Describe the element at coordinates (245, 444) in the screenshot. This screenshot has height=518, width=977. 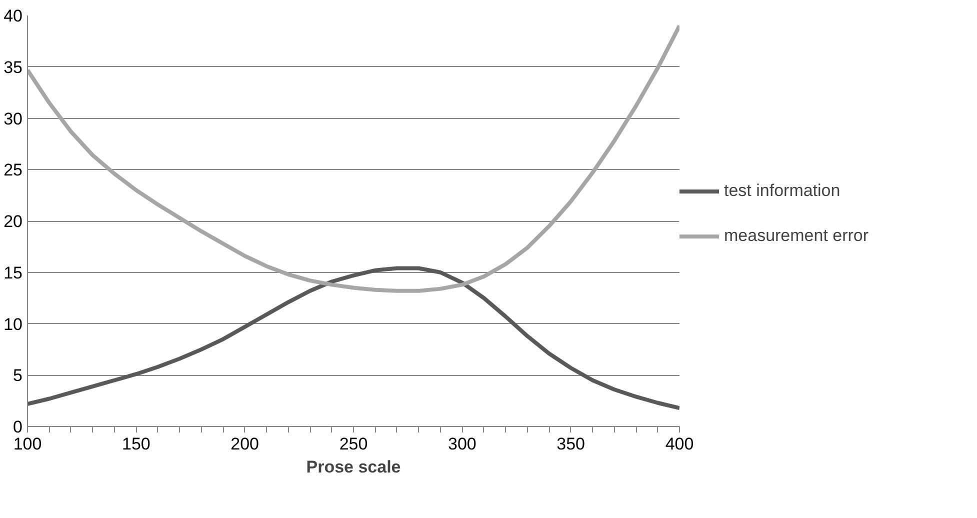
I see `x-tick-label: 200` at that location.